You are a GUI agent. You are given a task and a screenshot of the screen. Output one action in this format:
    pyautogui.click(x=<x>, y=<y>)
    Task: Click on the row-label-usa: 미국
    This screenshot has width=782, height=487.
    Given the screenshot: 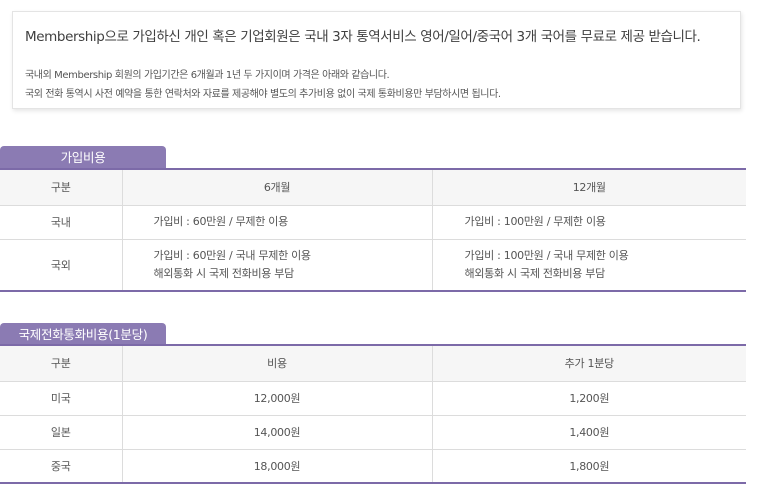 What is the action you would take?
    pyautogui.click(x=61, y=398)
    